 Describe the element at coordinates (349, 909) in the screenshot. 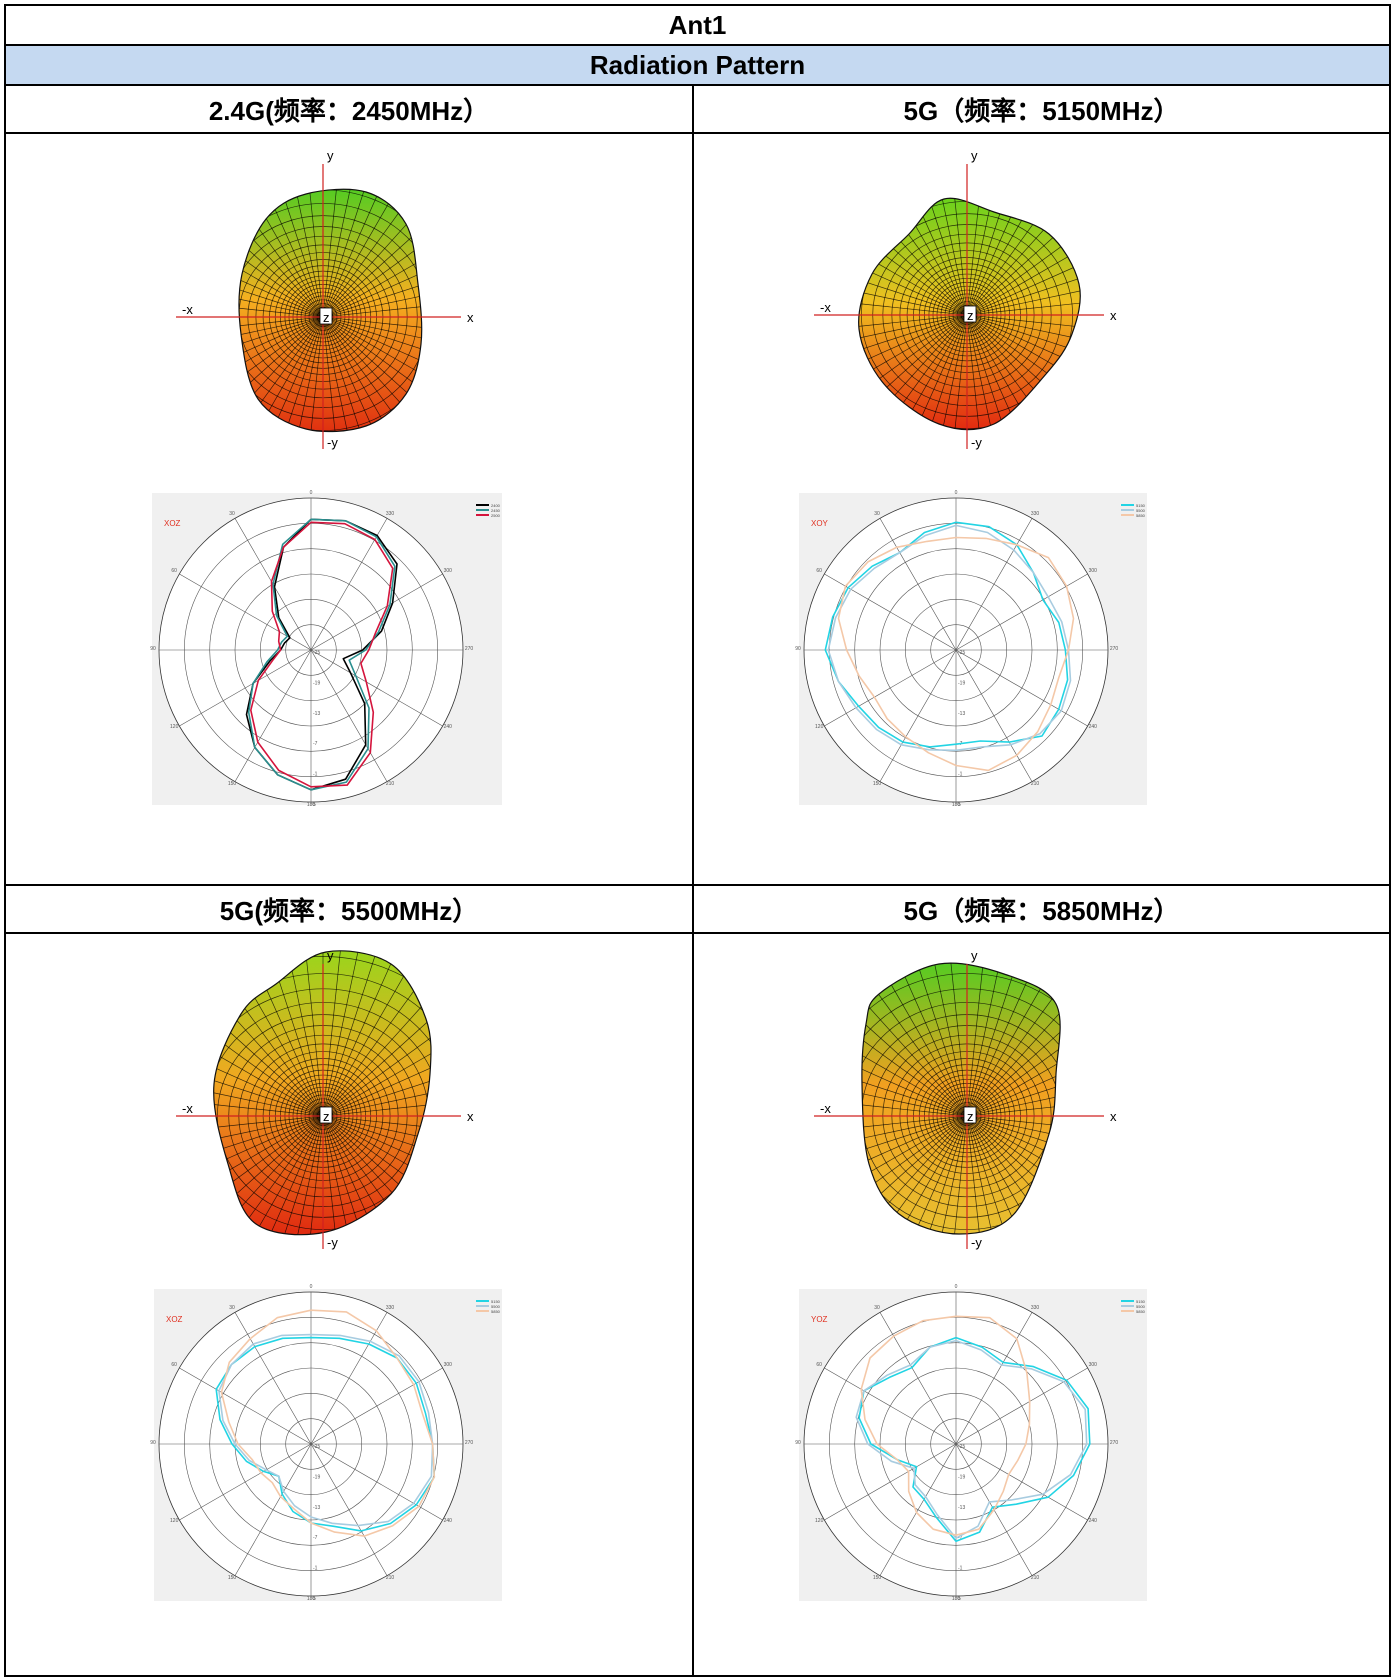

I see `panel-heading-2: 5G(频率：5500MHz）` at that location.